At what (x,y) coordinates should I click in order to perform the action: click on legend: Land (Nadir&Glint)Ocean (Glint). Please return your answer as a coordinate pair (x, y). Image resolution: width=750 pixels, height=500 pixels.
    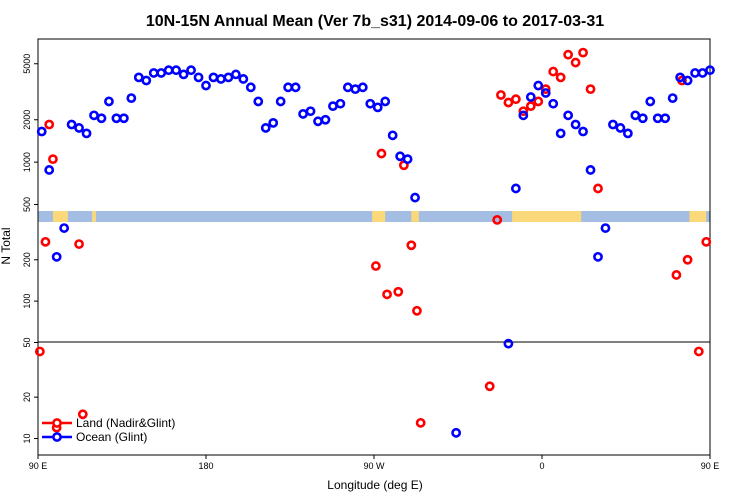
    Looking at the image, I should click on (108, 430).